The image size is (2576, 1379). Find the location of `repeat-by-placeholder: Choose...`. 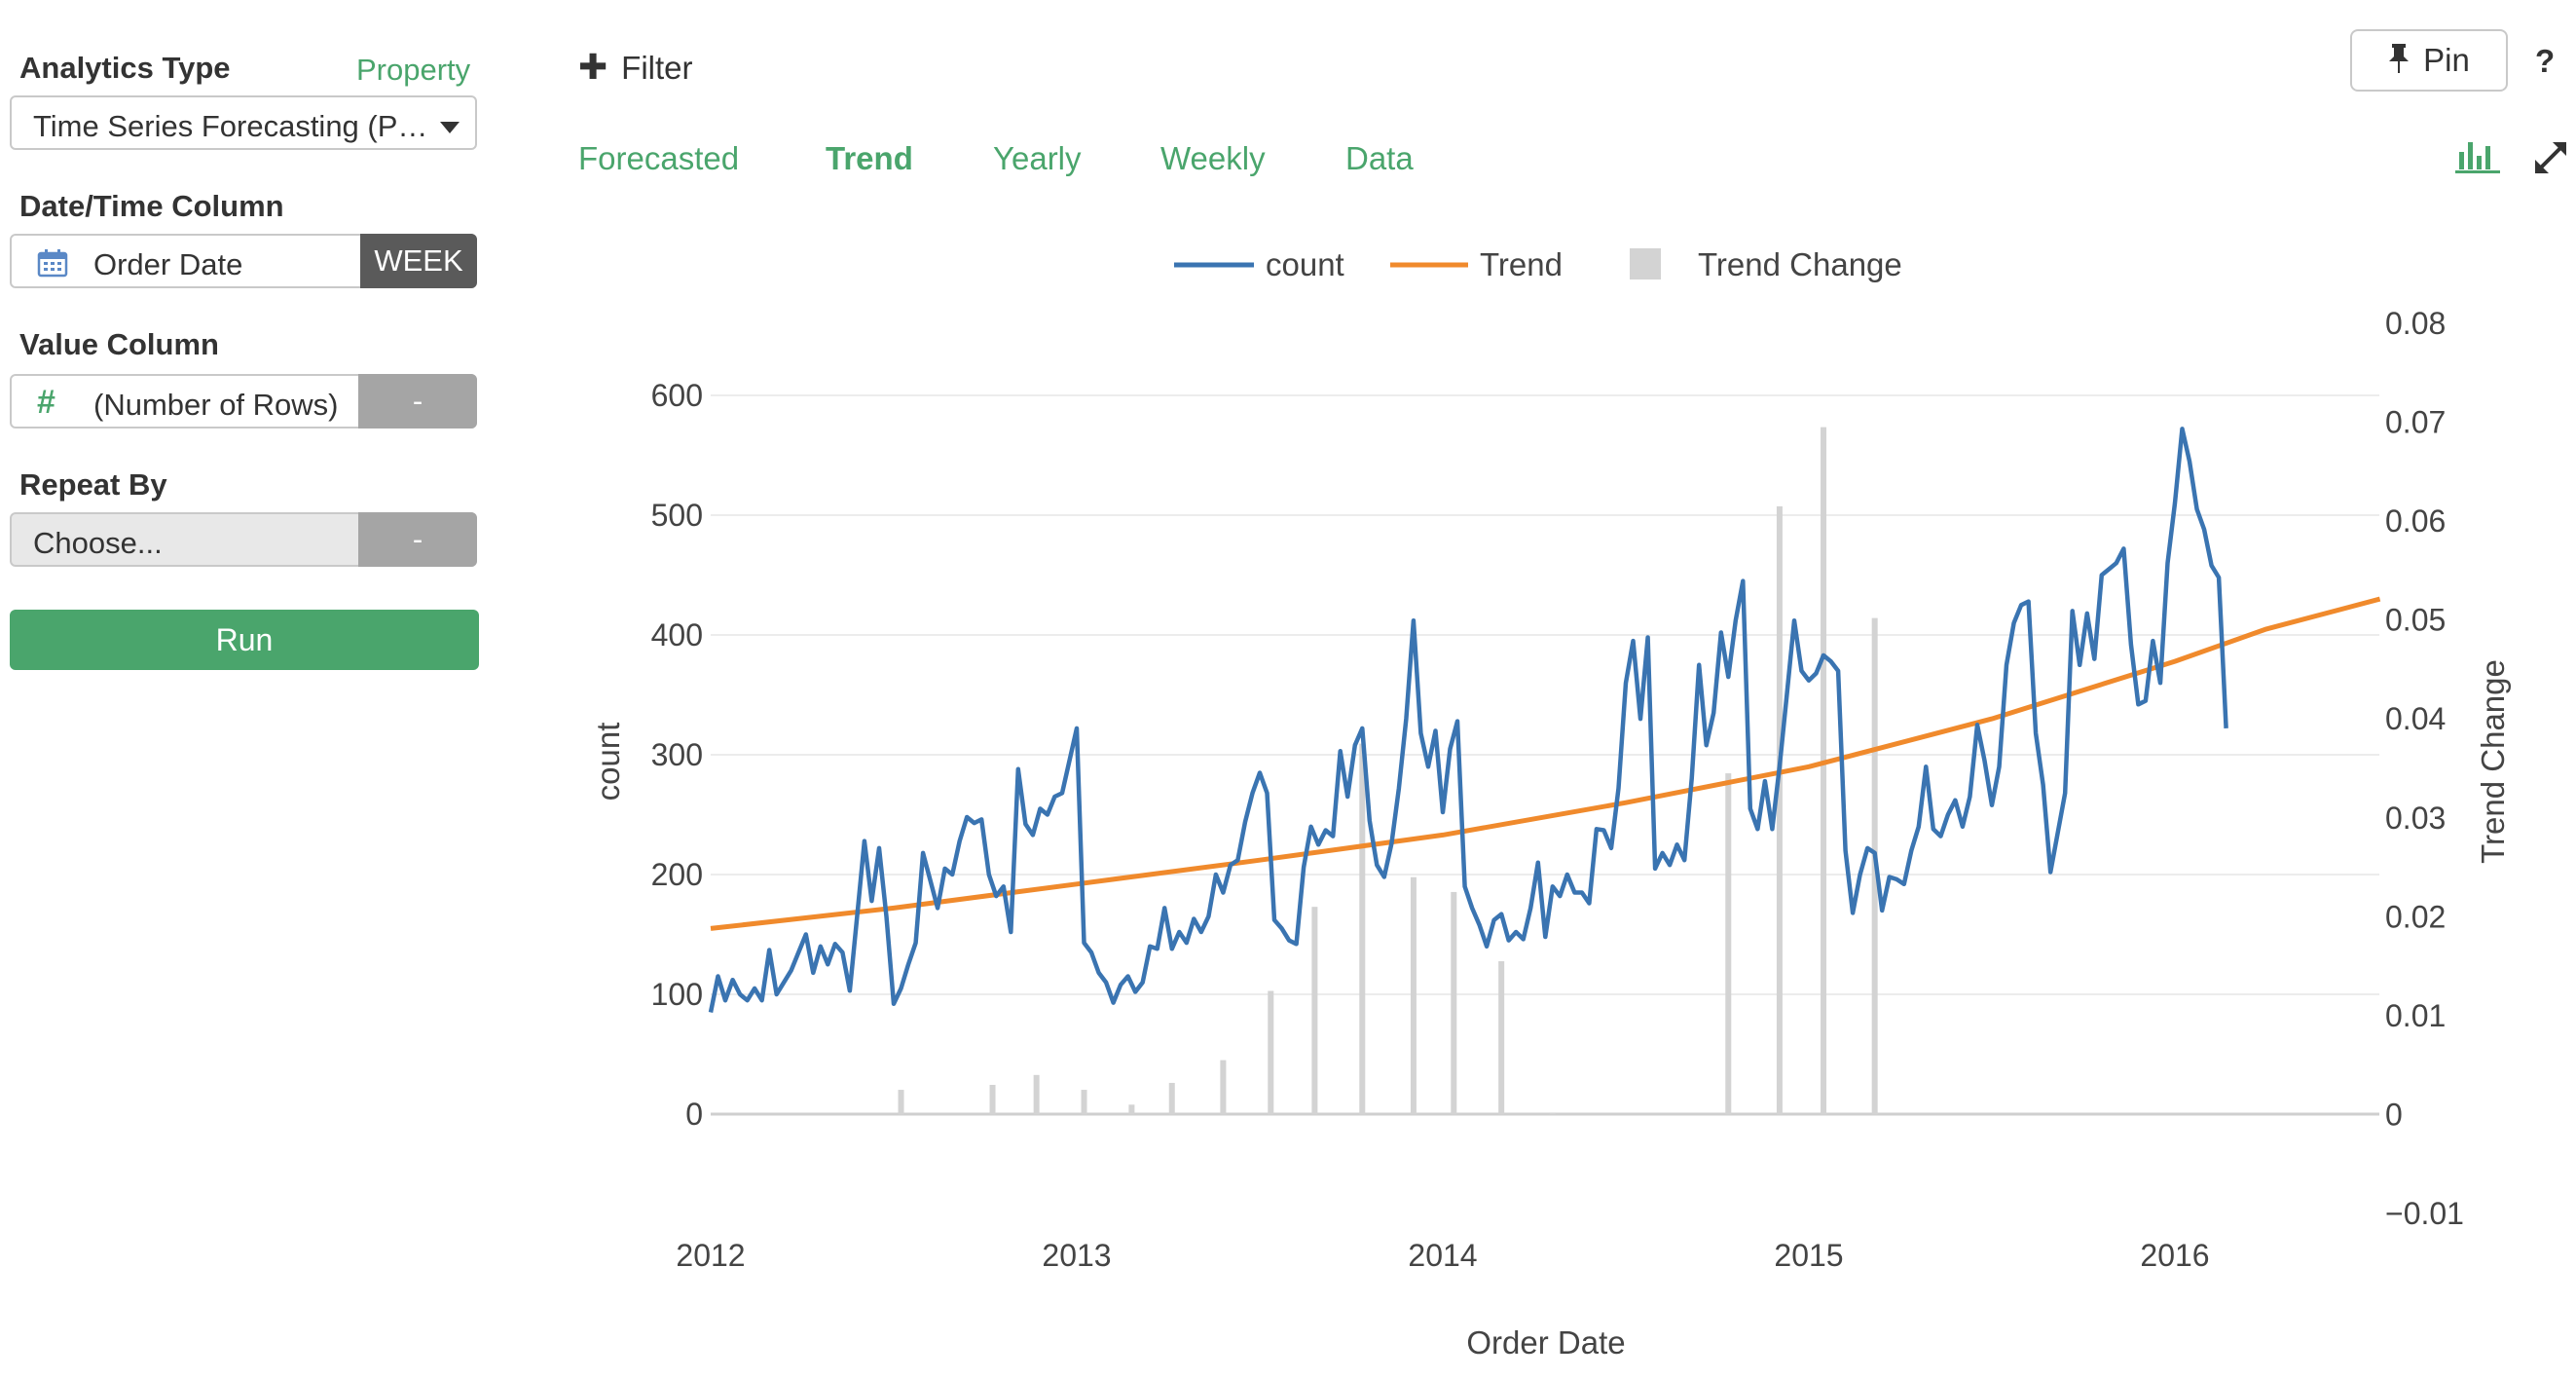

repeat-by-placeholder: Choose... is located at coordinates (98, 543).